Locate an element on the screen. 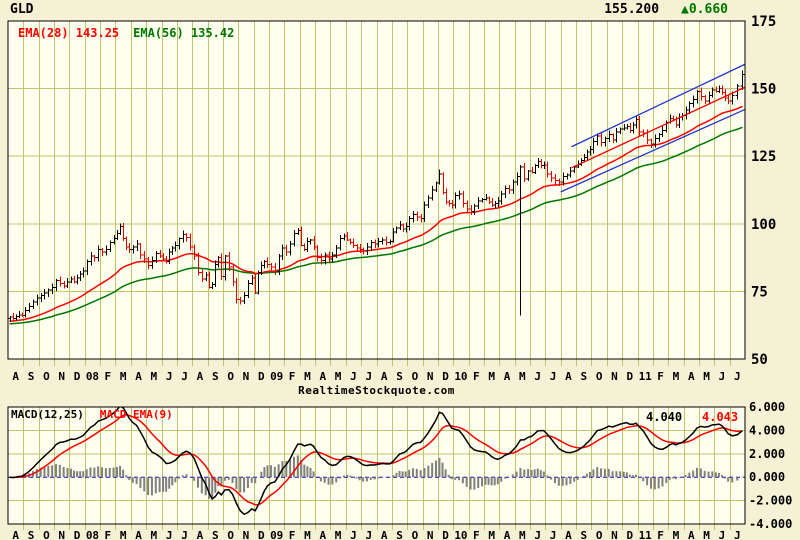  price-y-tick-label: 100 is located at coordinates (763, 225).